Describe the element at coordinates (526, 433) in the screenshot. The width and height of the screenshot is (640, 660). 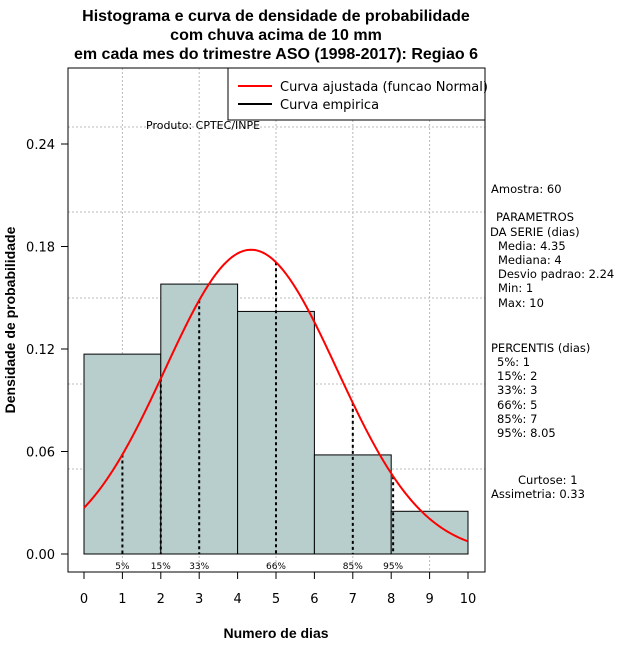
I see `percentile-95: 95%: 8.05` at that location.